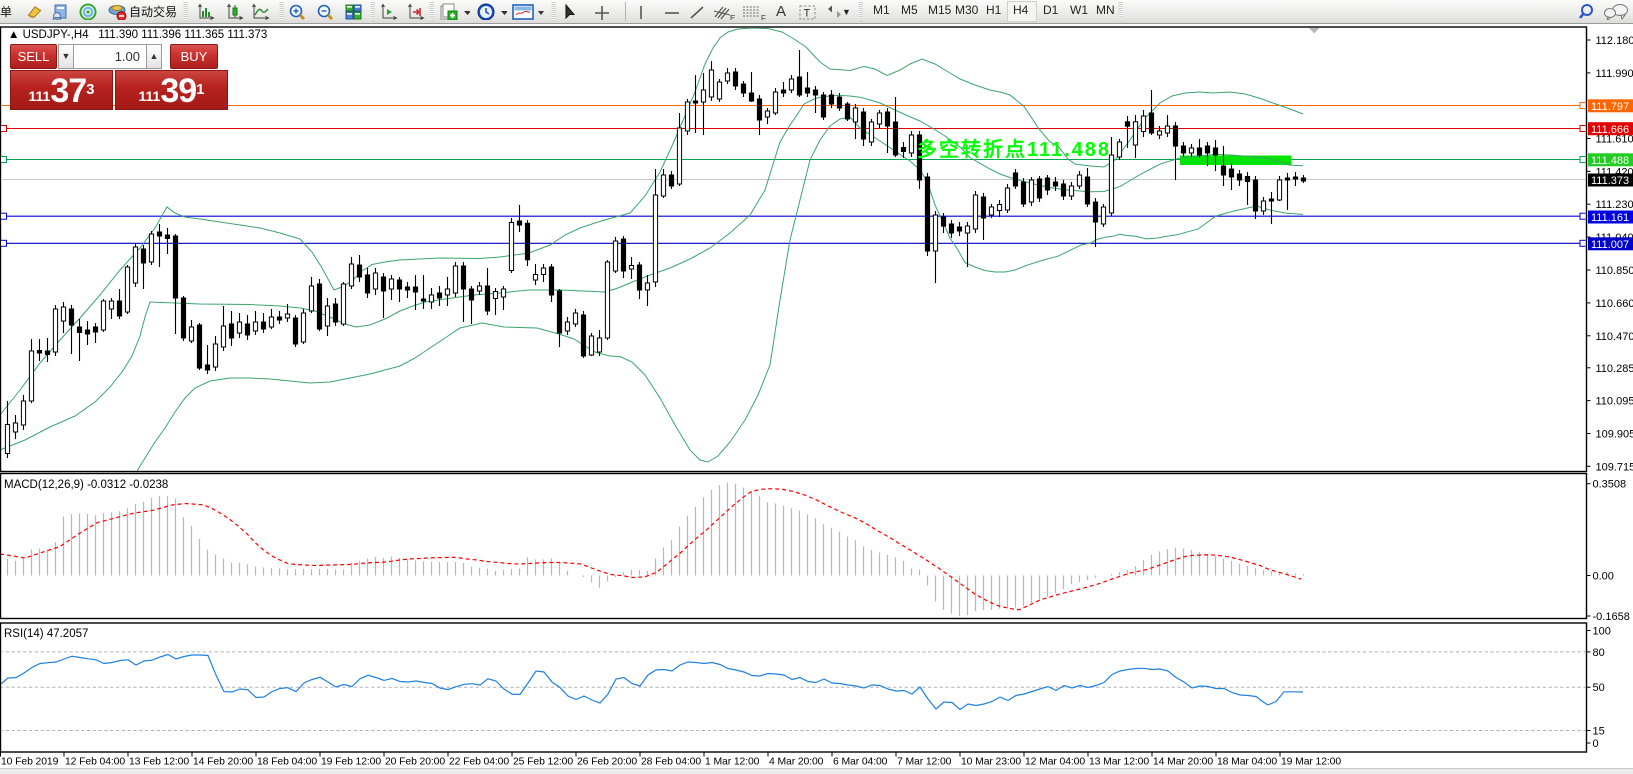  What do you see at coordinates (763, 17) in the screenshot?
I see `svg-text: F` at bounding box center [763, 17].